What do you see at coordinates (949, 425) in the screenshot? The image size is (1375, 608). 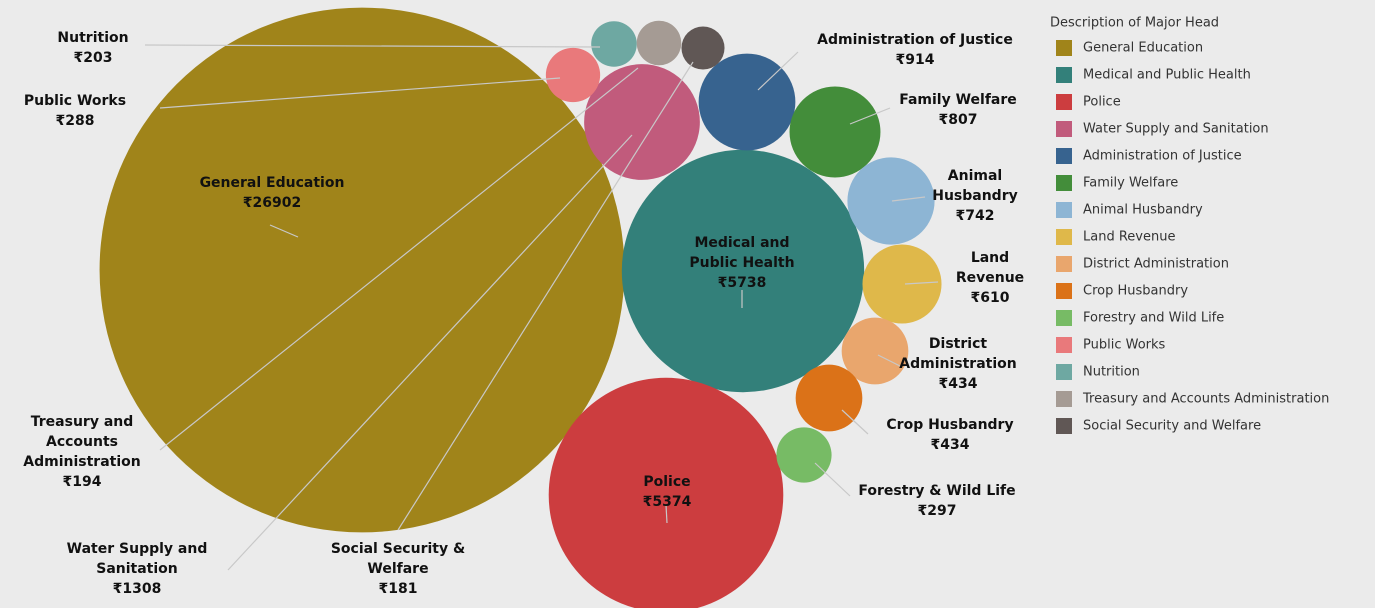 I see `bubble-label: Crop Husbandry` at bounding box center [949, 425].